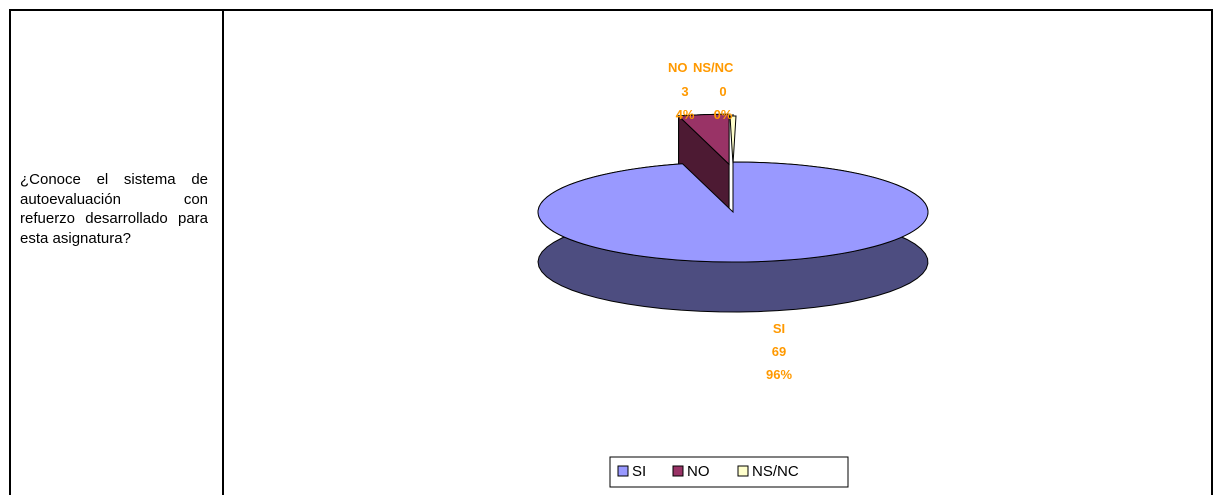 The width and height of the screenshot is (1221, 495). Describe the element at coordinates (779, 351) in the screenshot. I see `data-label-value: 69` at that location.